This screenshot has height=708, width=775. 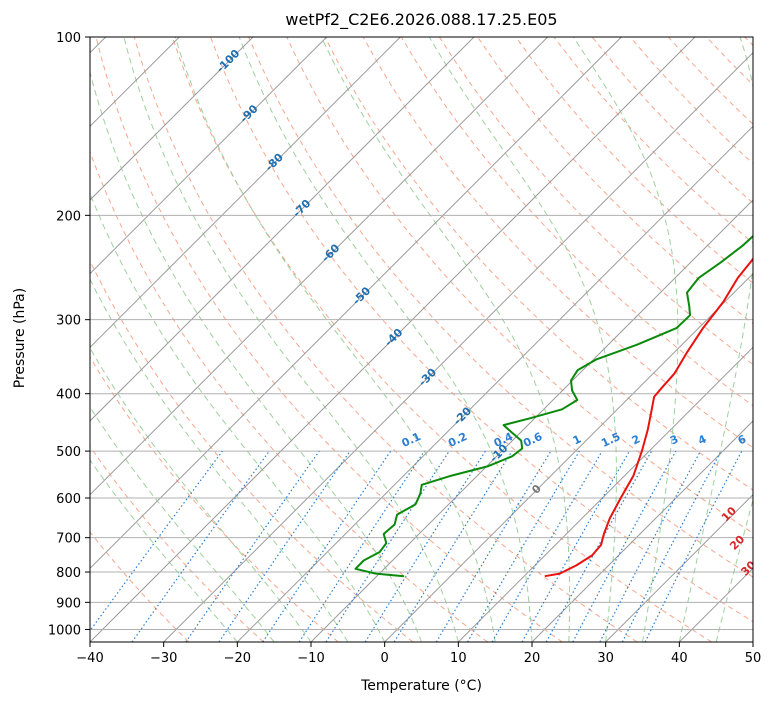 What do you see at coordinates (759, 594) in the screenshot?
I see `theta-label: 40` at bounding box center [759, 594].